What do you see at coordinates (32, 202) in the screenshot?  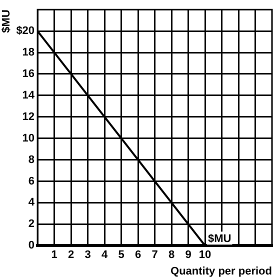 I see `y-tick-label: 4` at bounding box center [32, 202].